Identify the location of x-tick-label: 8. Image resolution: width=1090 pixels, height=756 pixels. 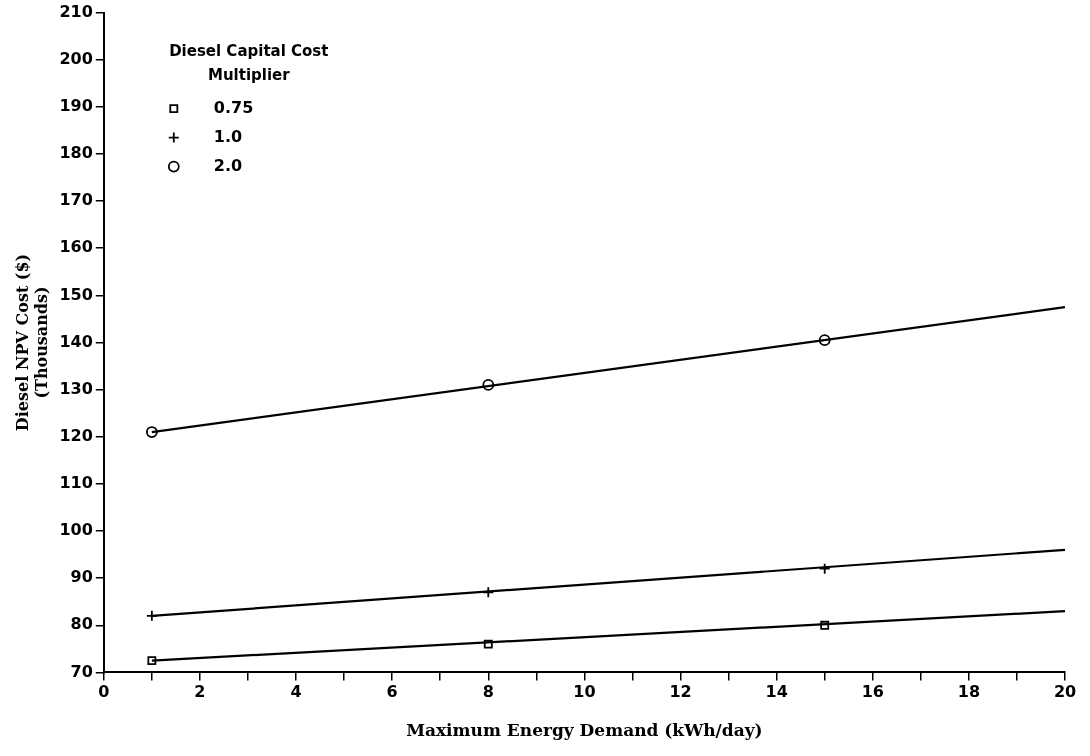
(488, 692).